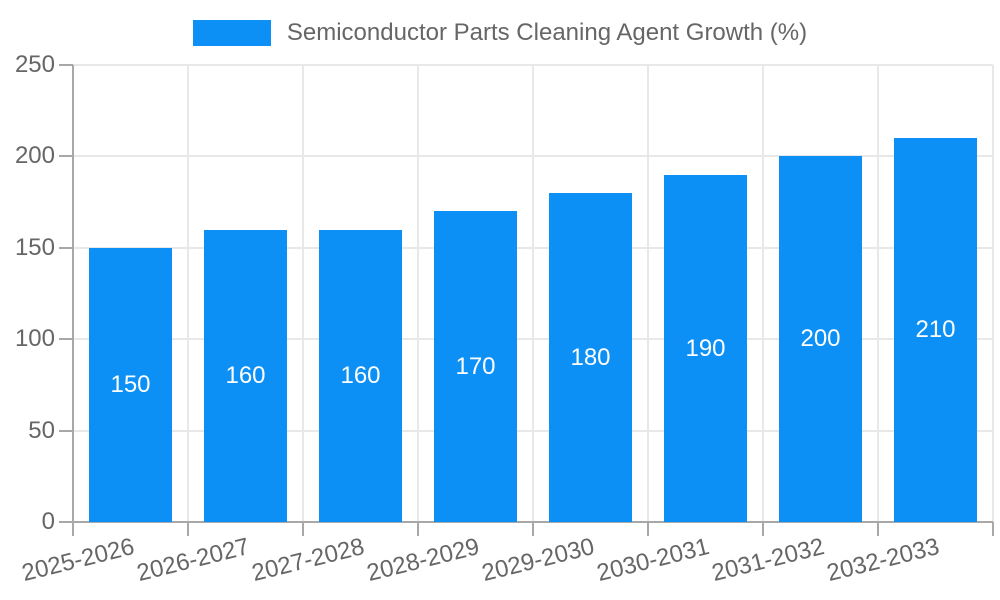  I want to click on x-axis-category-label: 2026-2027, so click(193, 560).